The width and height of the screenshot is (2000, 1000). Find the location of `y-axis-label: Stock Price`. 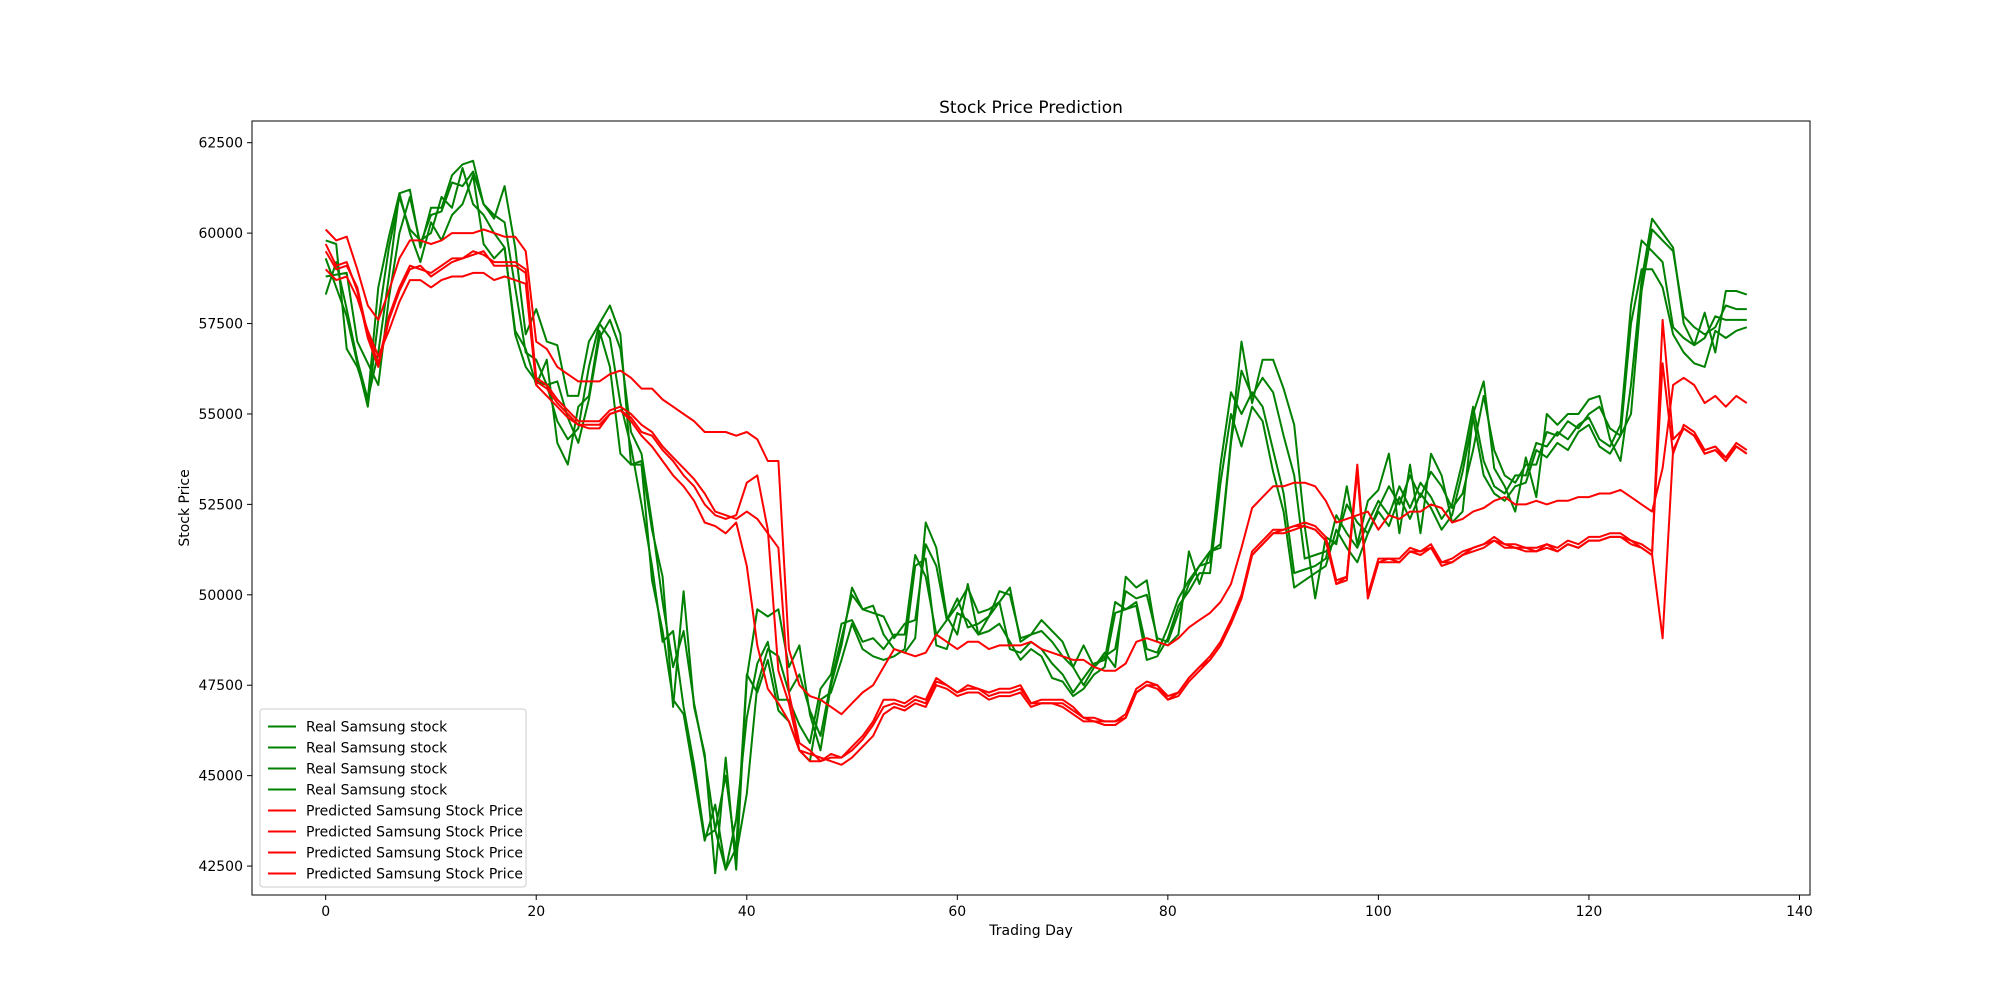

y-axis-label: Stock Price is located at coordinates (185, 507).